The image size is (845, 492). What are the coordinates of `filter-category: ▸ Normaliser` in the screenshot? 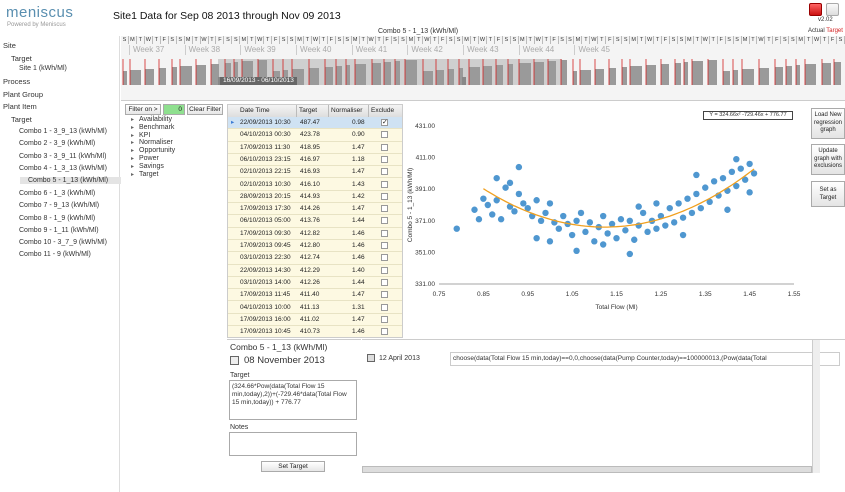 It's located at (152, 142).